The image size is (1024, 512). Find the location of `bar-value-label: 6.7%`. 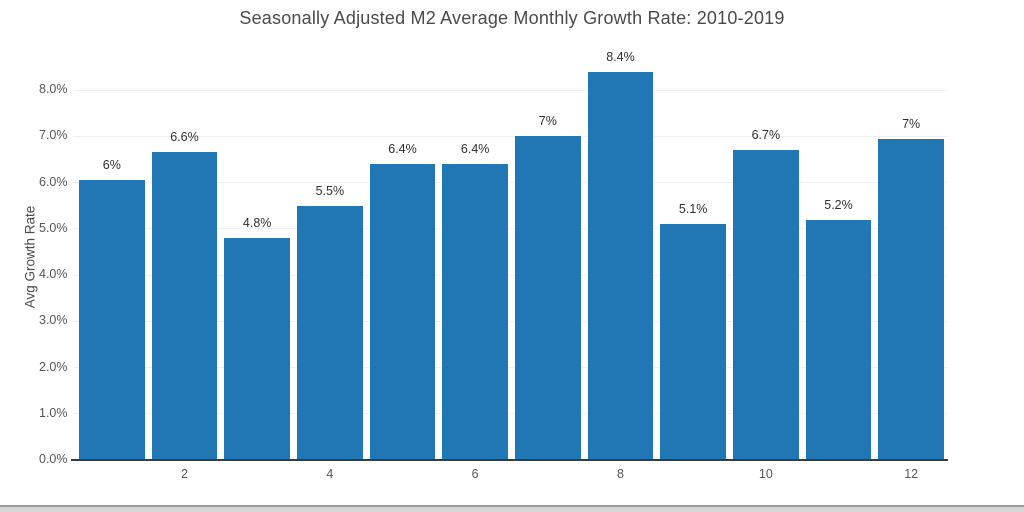

bar-value-label: 6.7% is located at coordinates (766, 135).